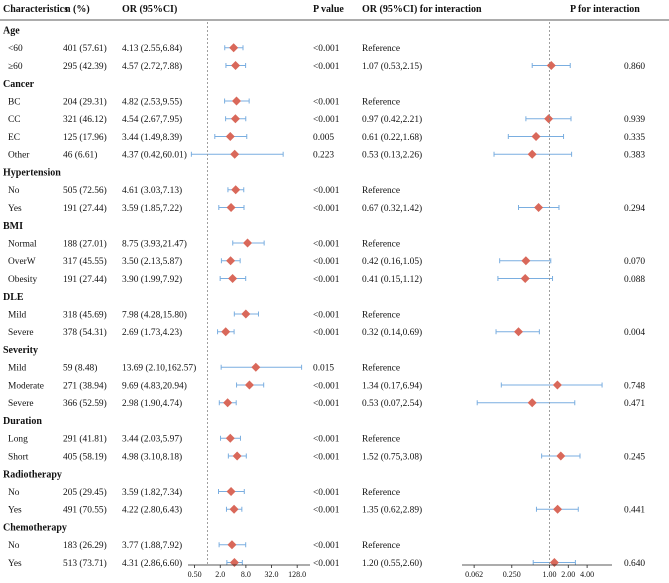 The image size is (669, 583). Describe the element at coordinates (85, 403) in the screenshot. I see `row-n: 366 (52.59)` at that location.